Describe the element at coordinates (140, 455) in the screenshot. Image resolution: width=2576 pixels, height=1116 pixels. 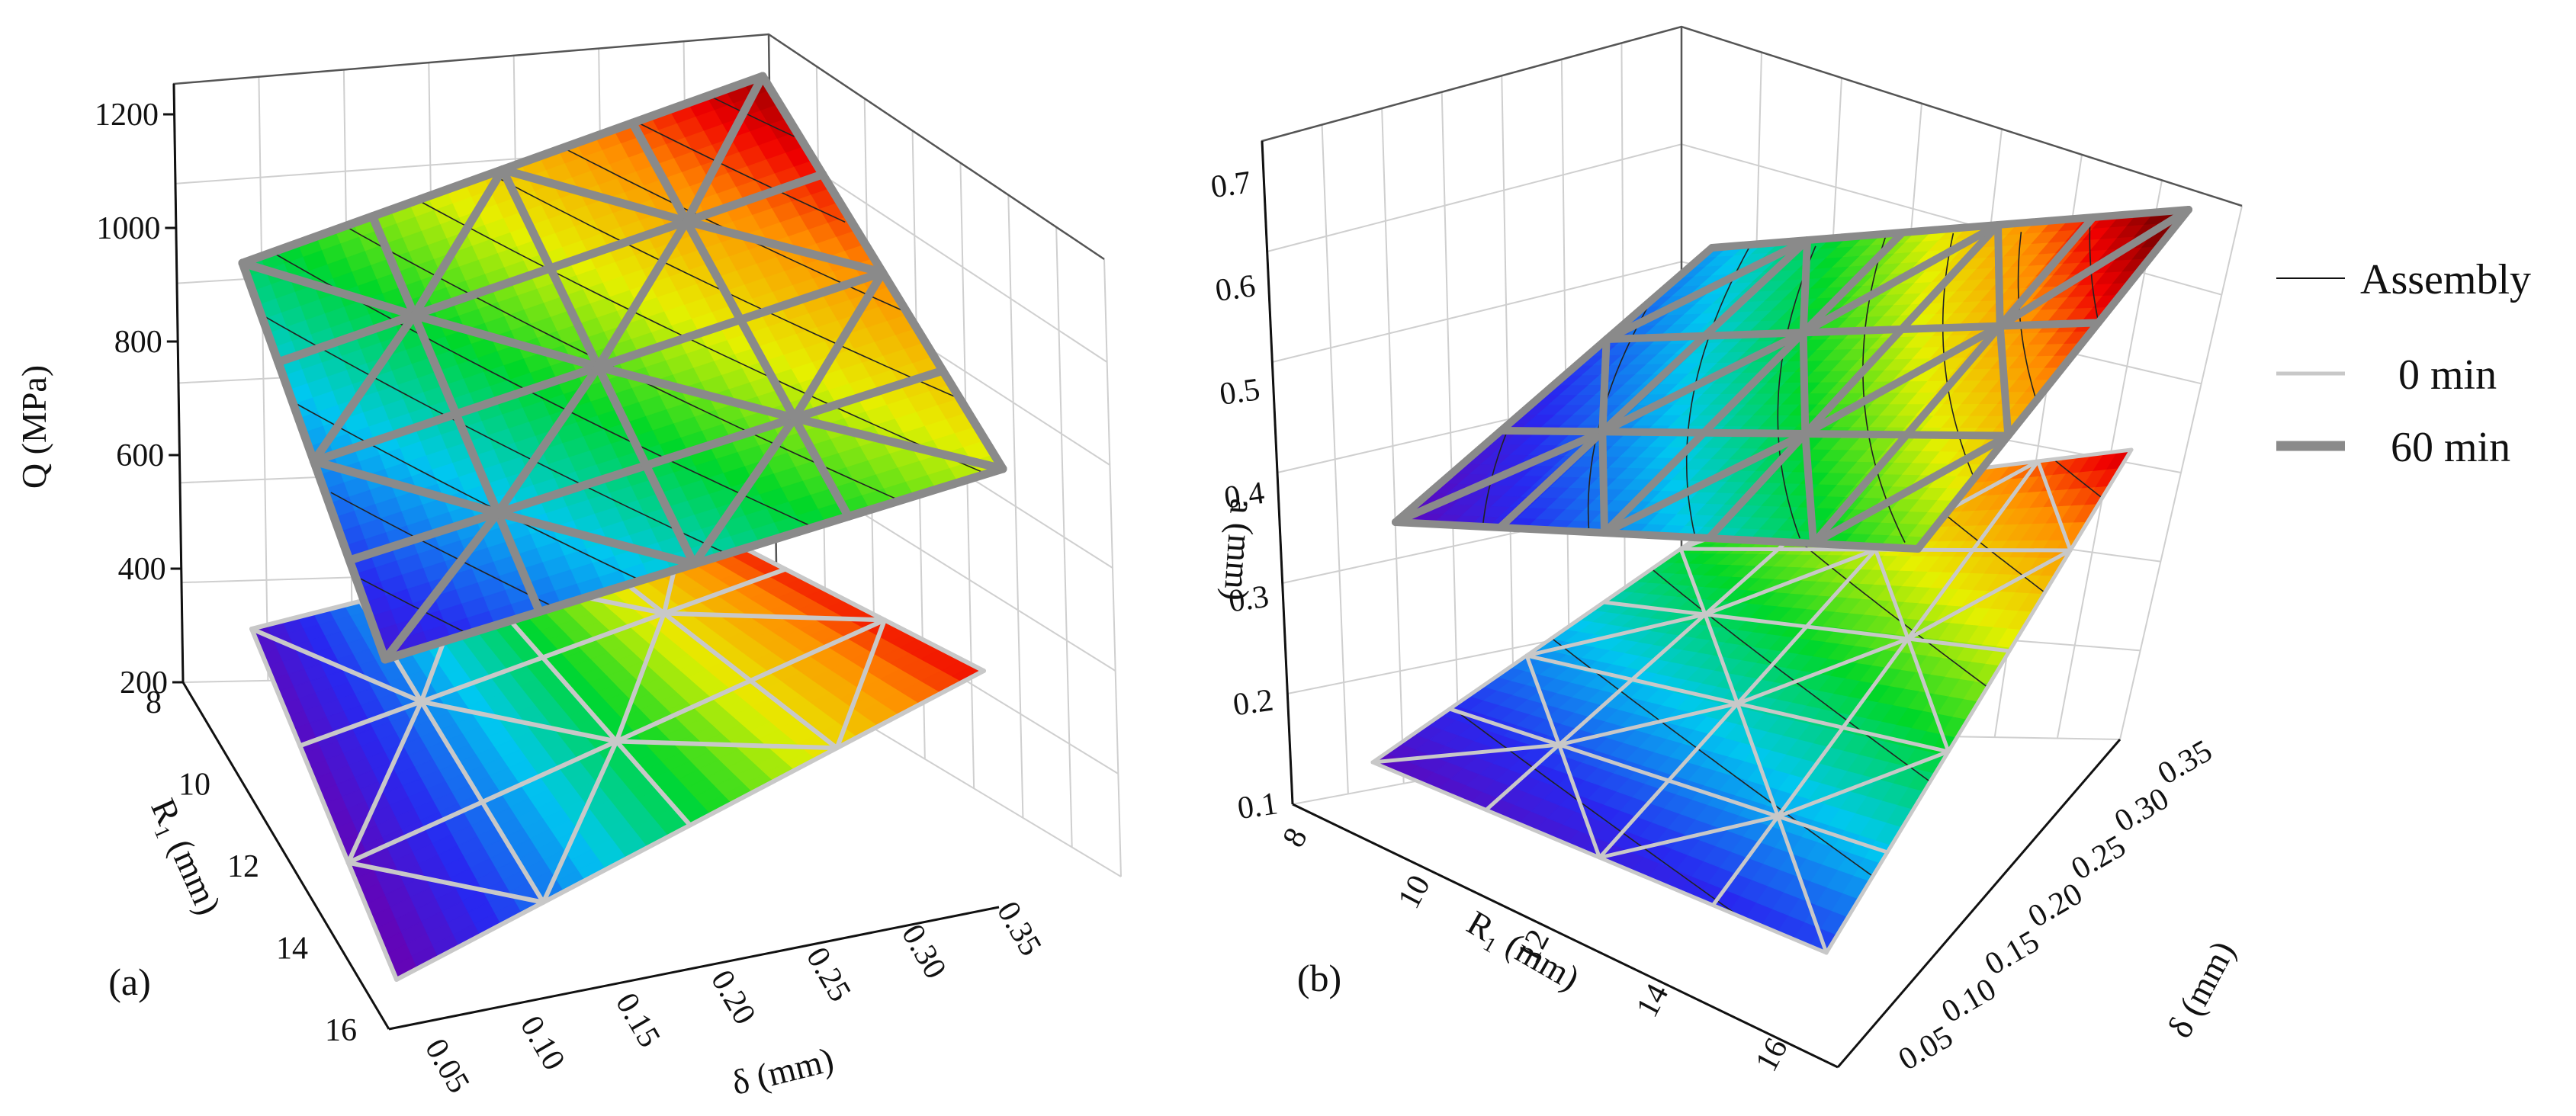
I see `z-tick-label: 600` at that location.